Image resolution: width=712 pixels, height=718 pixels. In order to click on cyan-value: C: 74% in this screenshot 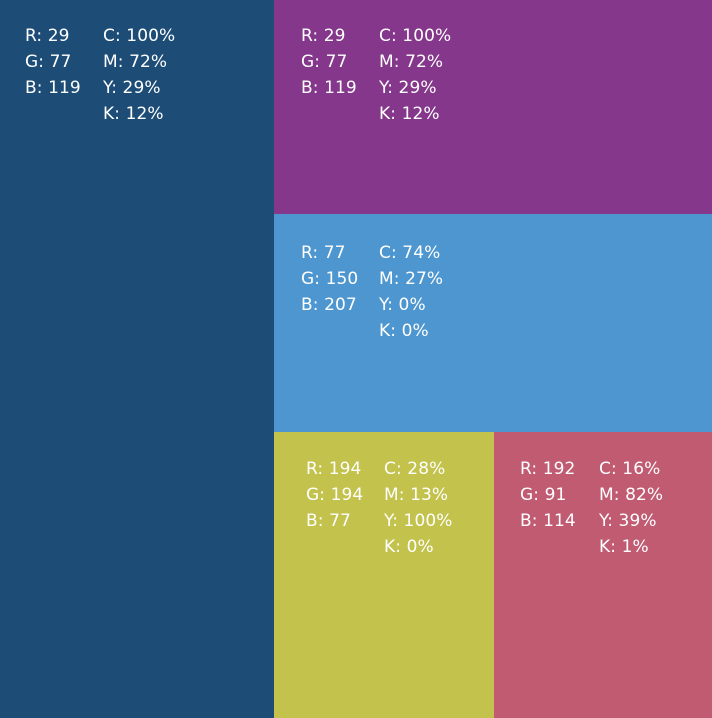, I will do `click(410, 253)`.